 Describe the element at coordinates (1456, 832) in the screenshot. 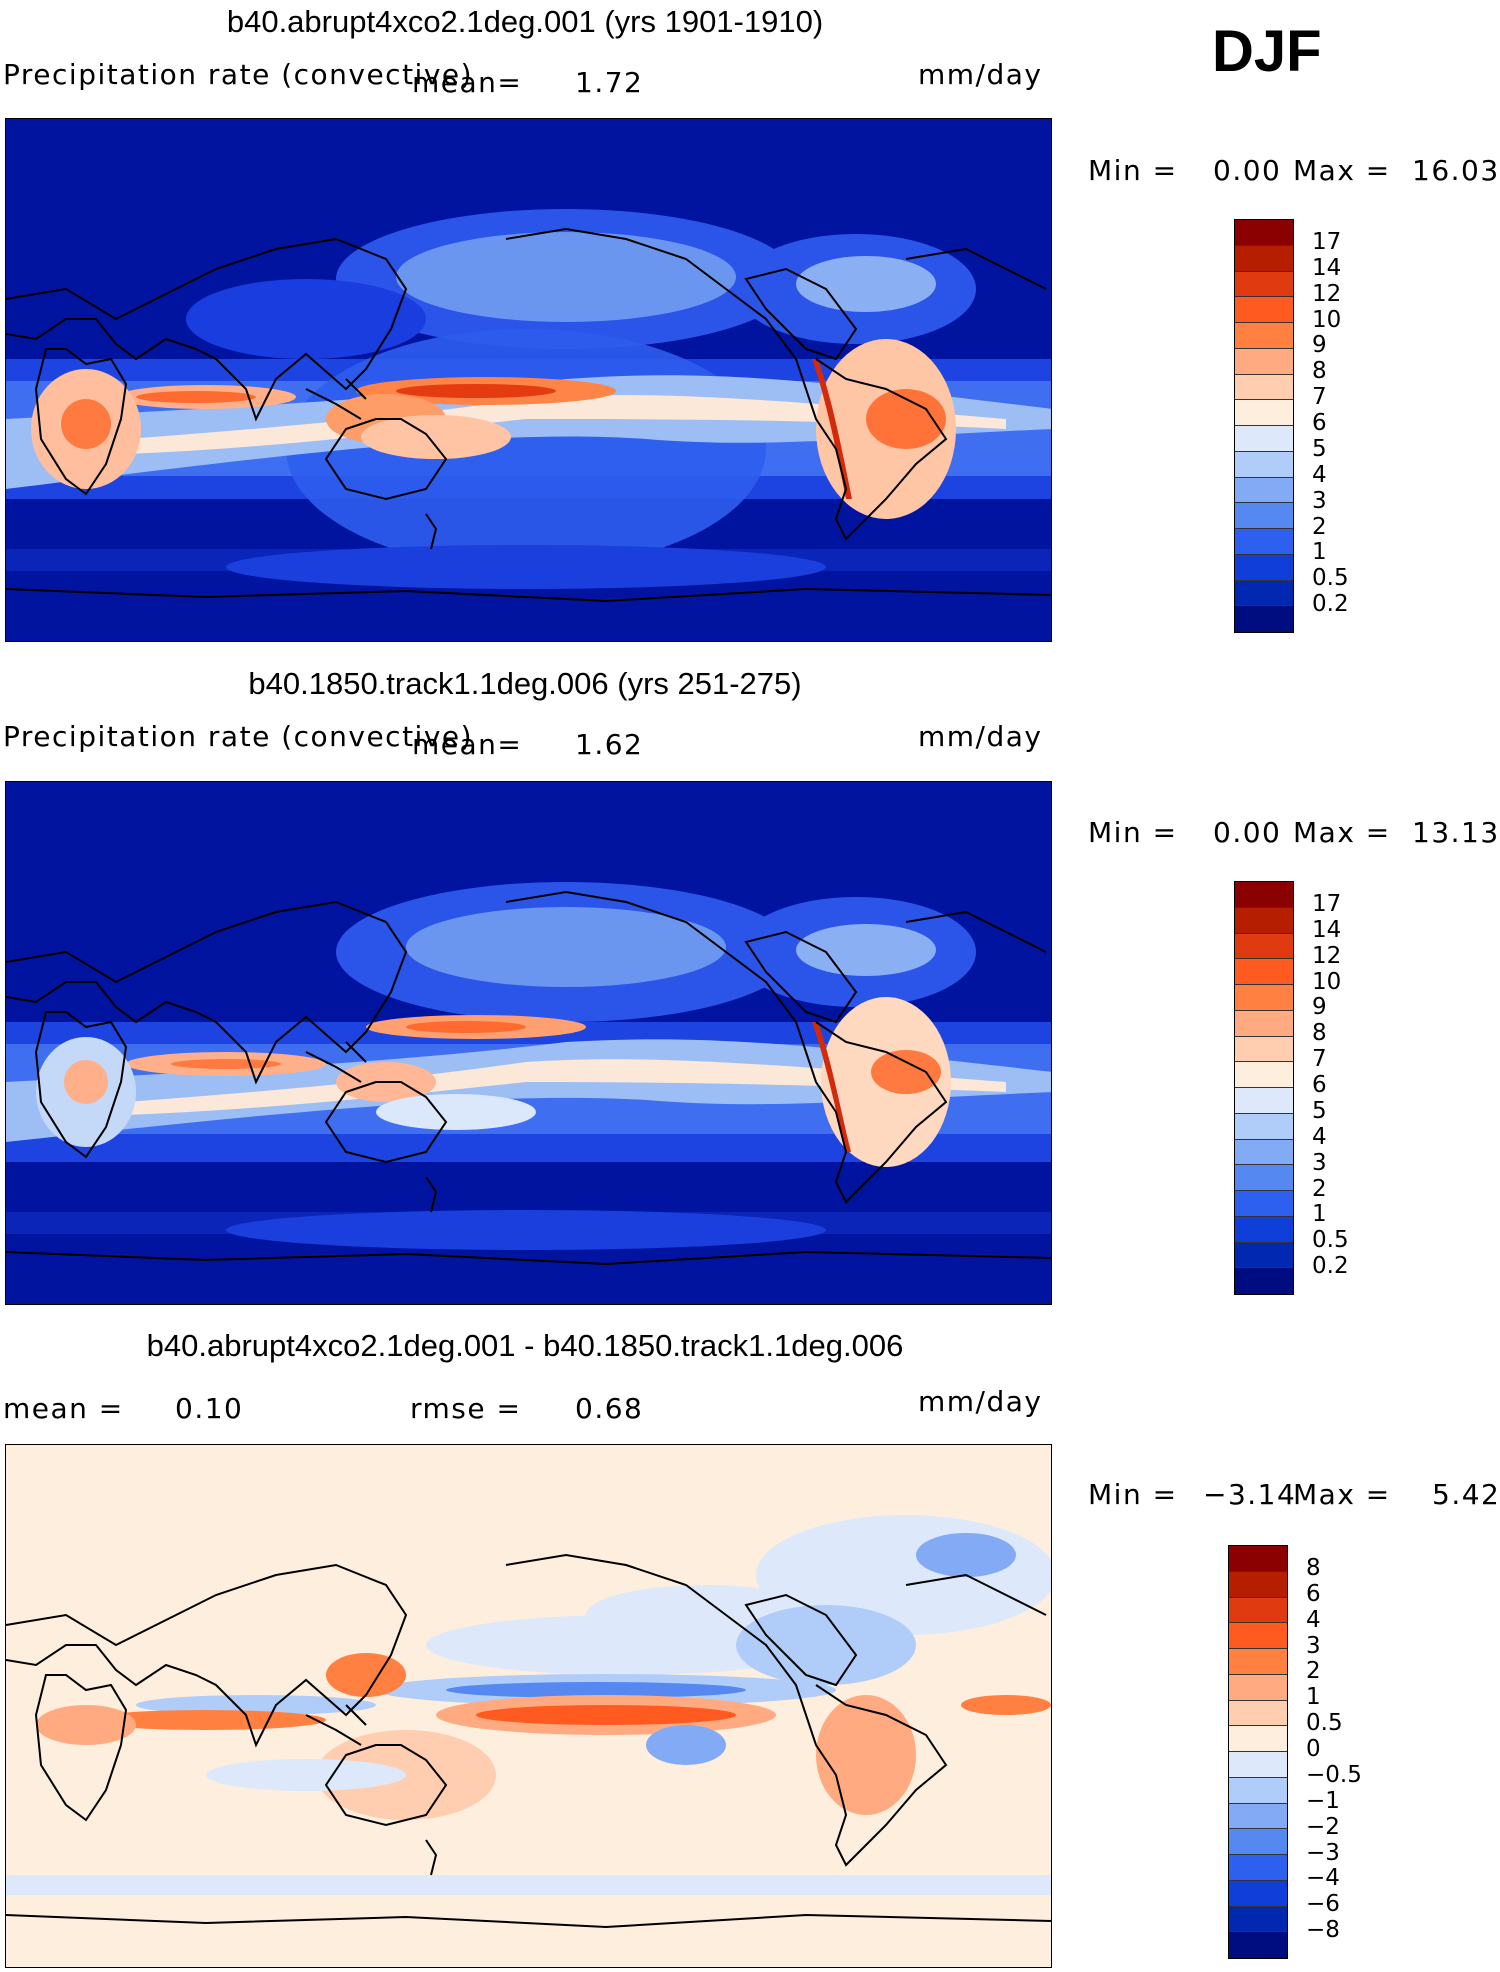

I see `panel-2-max-value: 13.13` at that location.